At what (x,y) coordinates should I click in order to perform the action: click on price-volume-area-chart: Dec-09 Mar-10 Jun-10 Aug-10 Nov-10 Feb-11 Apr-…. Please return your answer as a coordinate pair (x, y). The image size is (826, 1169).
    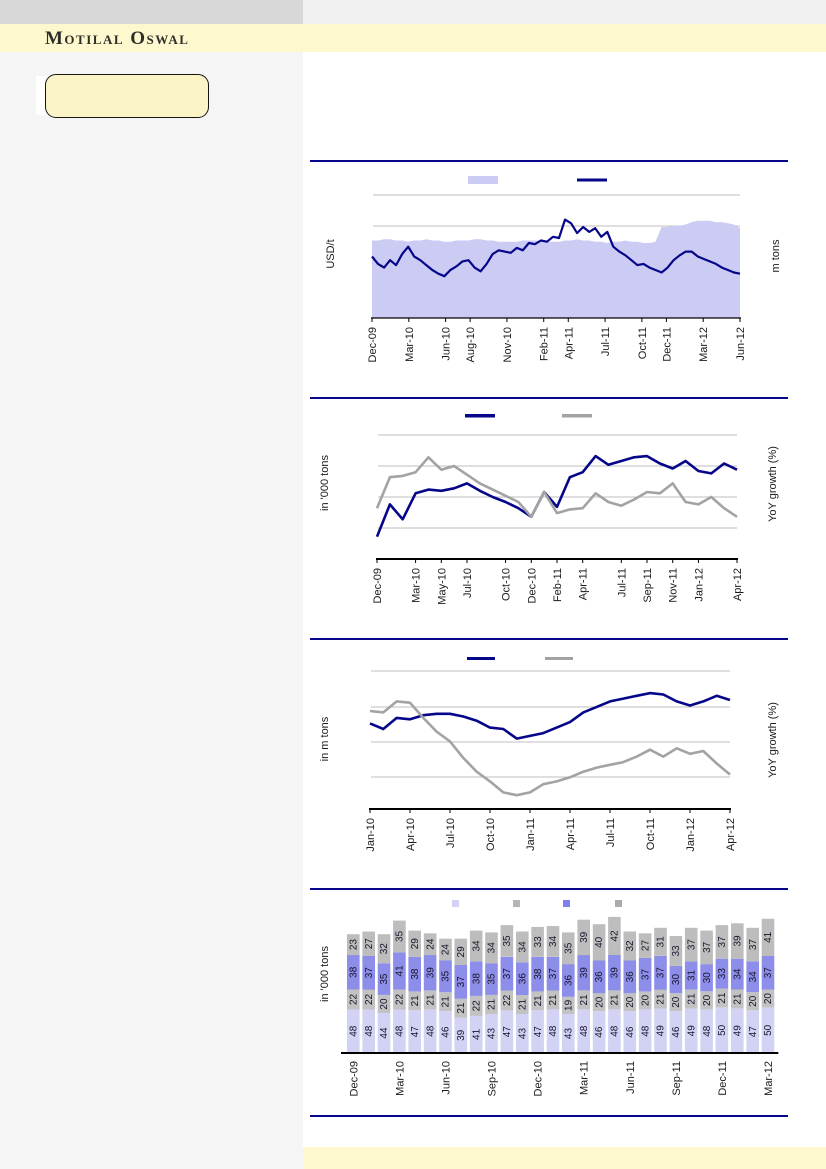
    Looking at the image, I should click on (557, 269).